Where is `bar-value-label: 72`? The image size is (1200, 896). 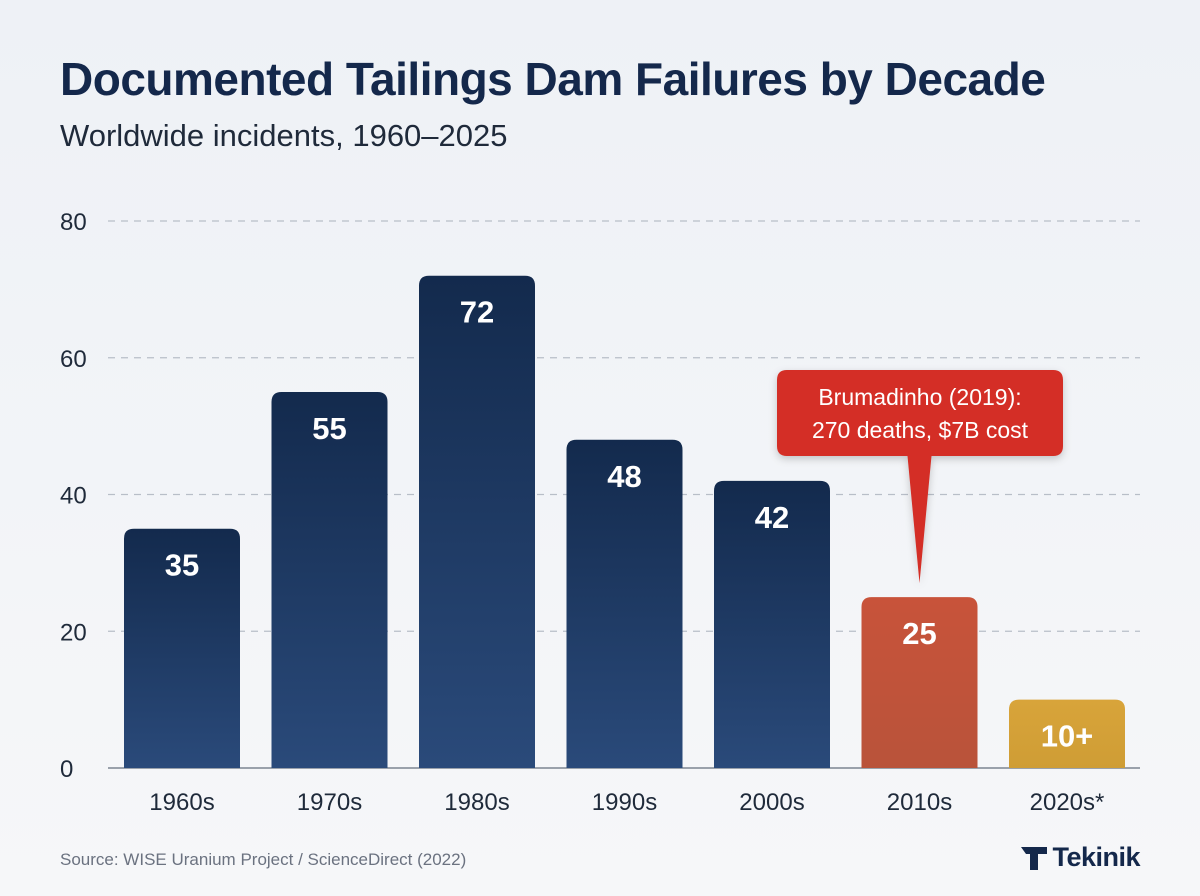
bar-value-label: 72 is located at coordinates (477, 312).